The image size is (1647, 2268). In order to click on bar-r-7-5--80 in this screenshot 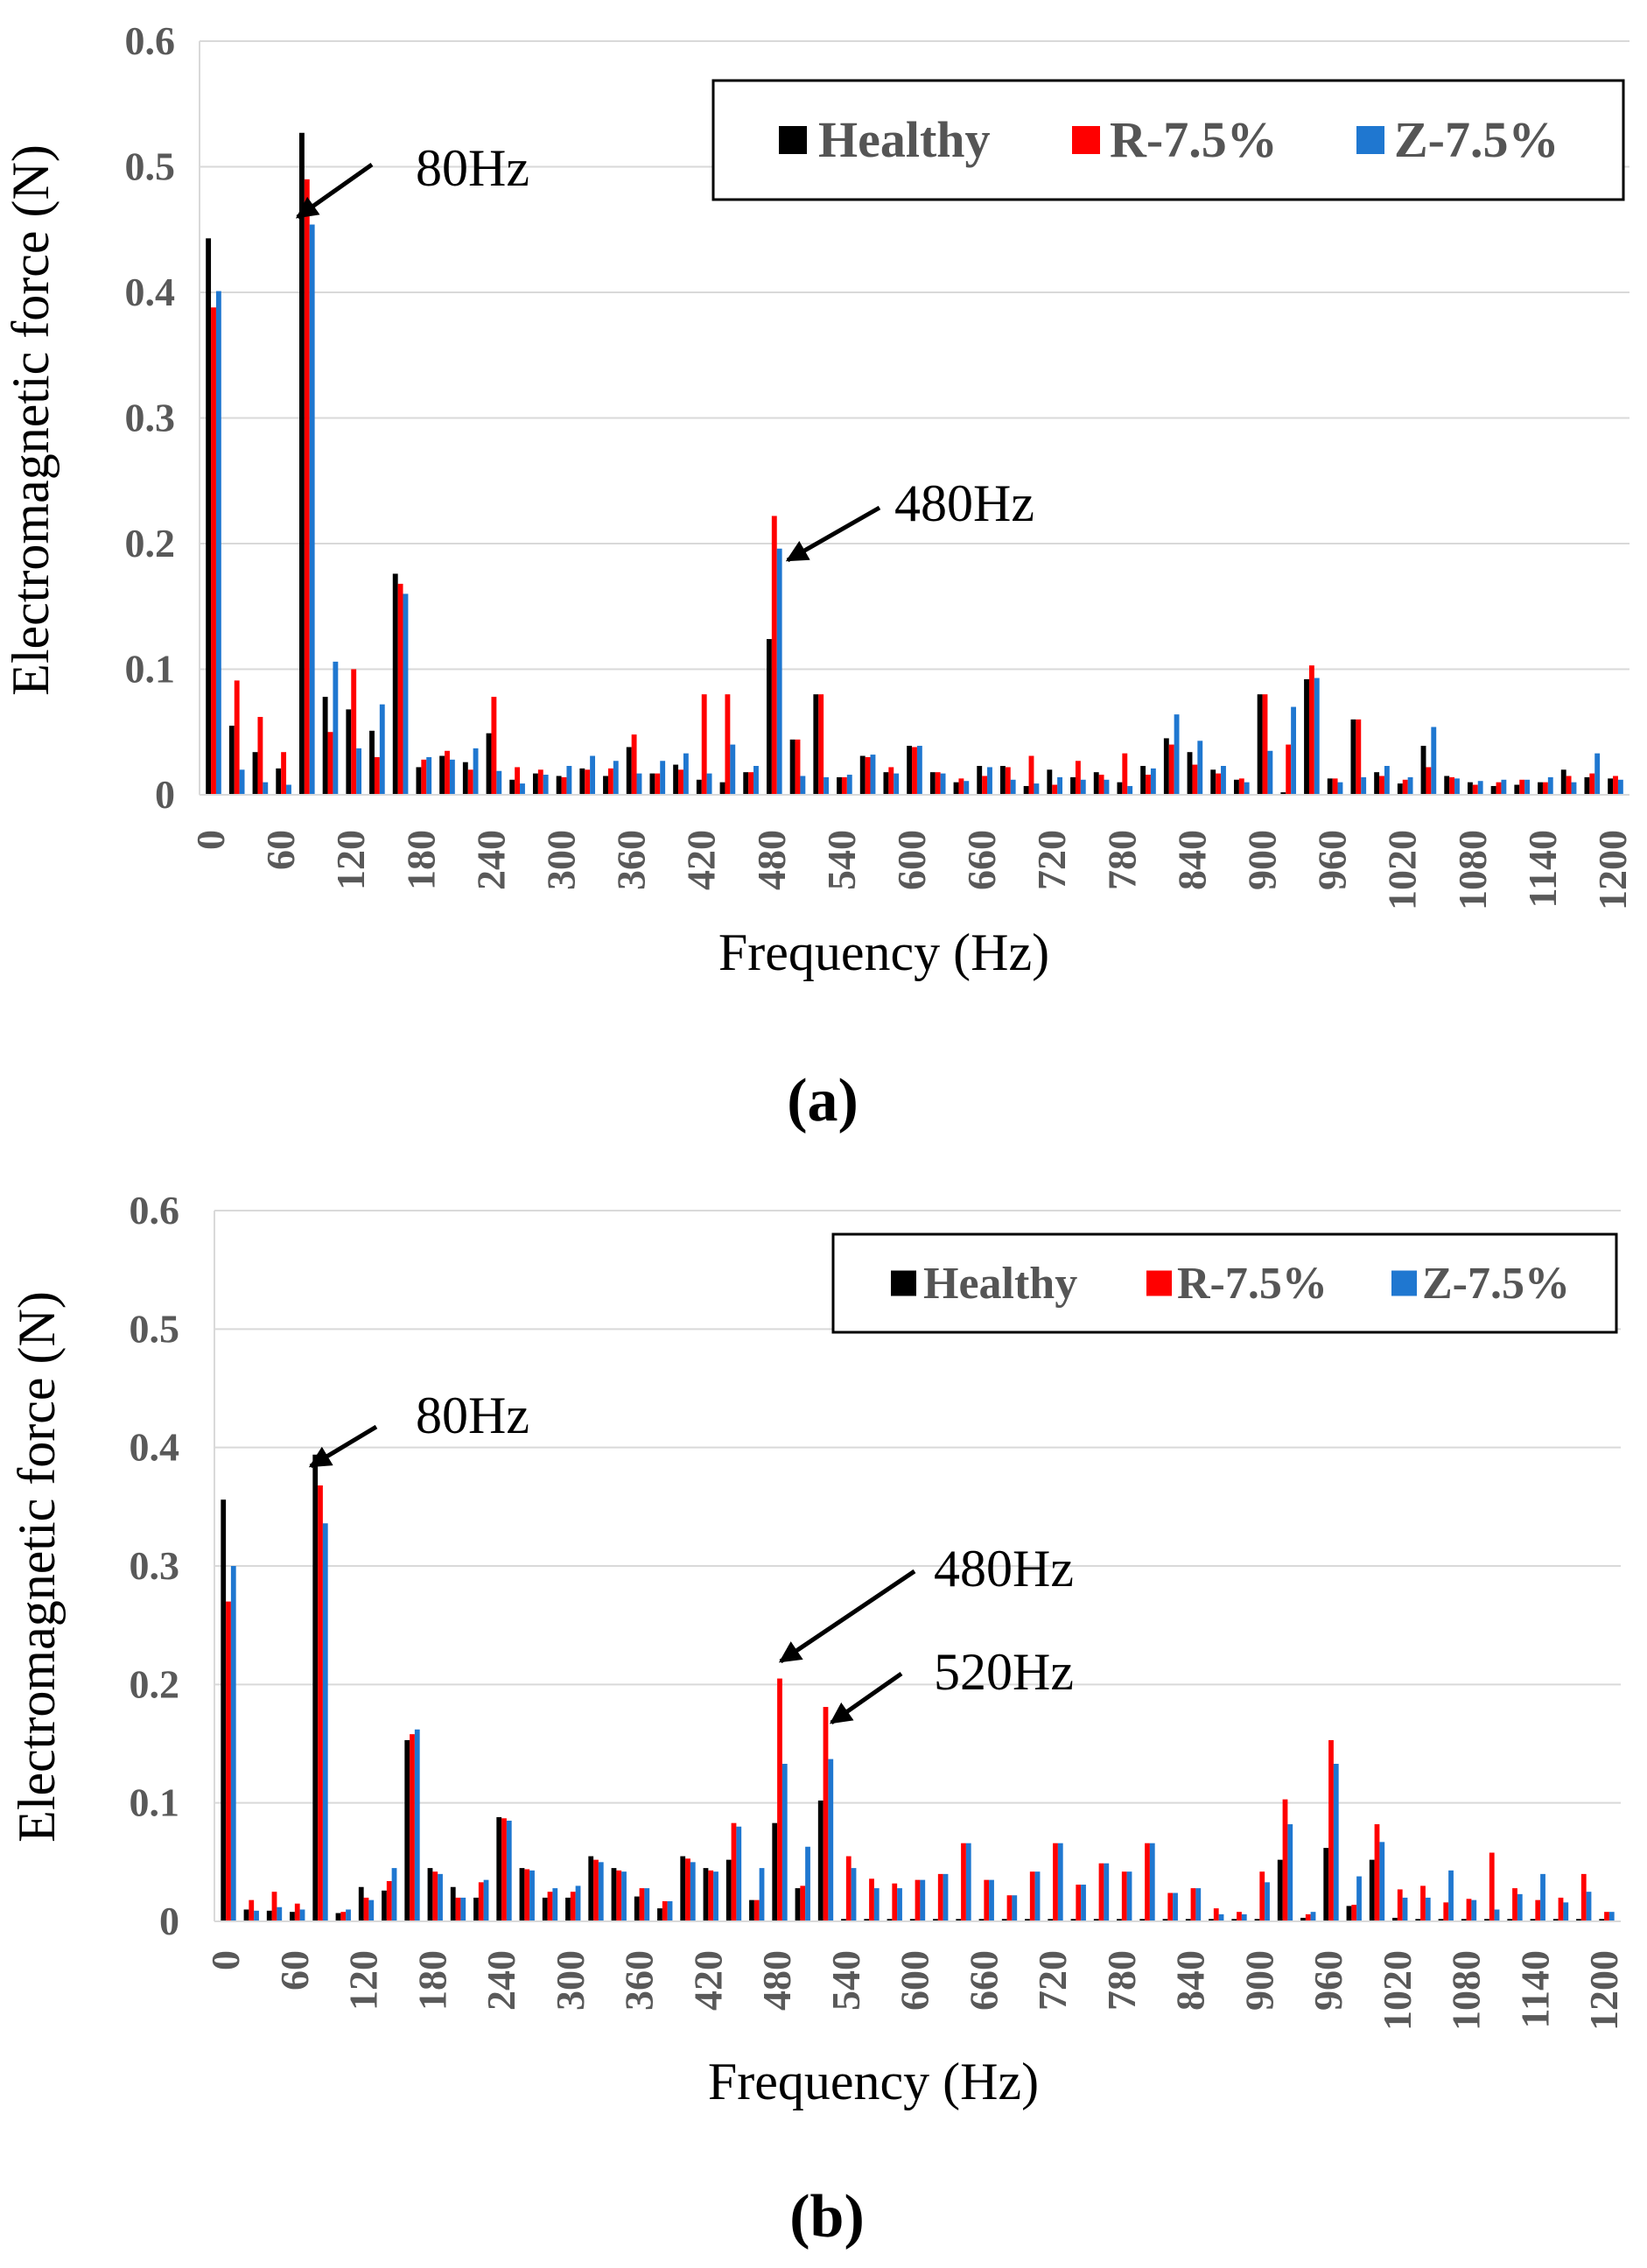, I will do `click(320, 1703)`.